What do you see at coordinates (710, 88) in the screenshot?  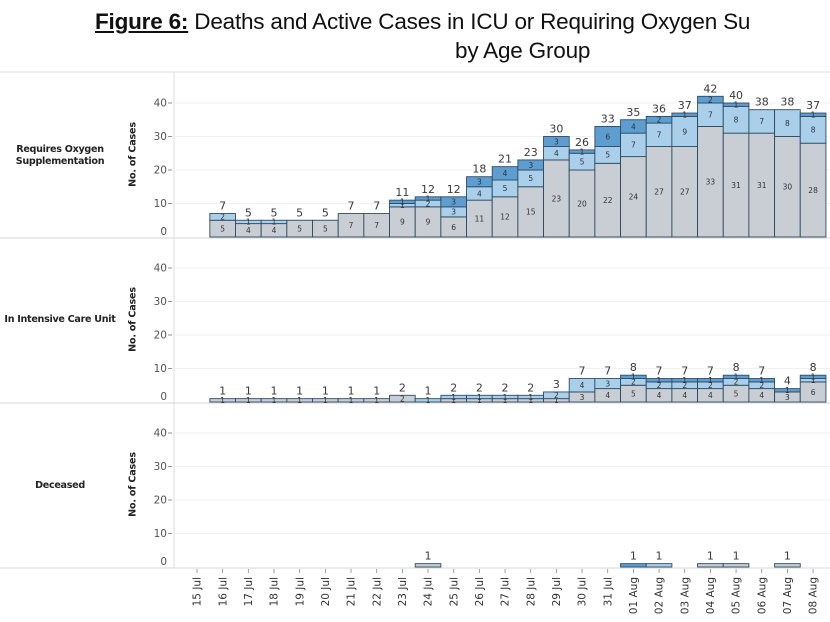 I see `total-label: 42` at bounding box center [710, 88].